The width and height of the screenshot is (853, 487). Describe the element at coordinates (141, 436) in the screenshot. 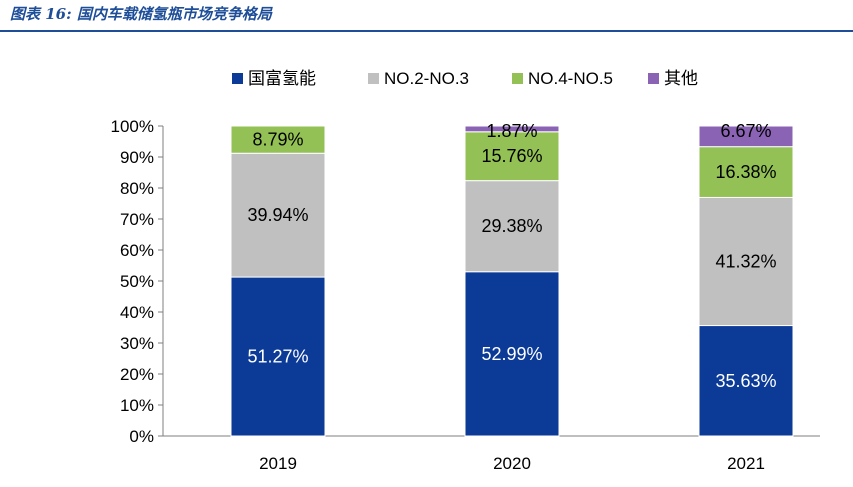

I see `y-tick-label: 0%` at that location.